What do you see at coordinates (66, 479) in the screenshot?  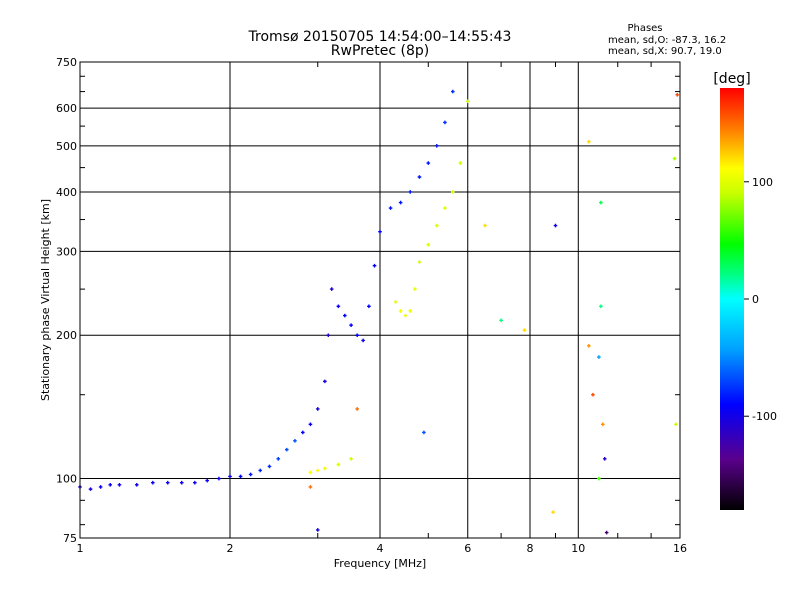 I see `y-tick-label: 100` at bounding box center [66, 479].